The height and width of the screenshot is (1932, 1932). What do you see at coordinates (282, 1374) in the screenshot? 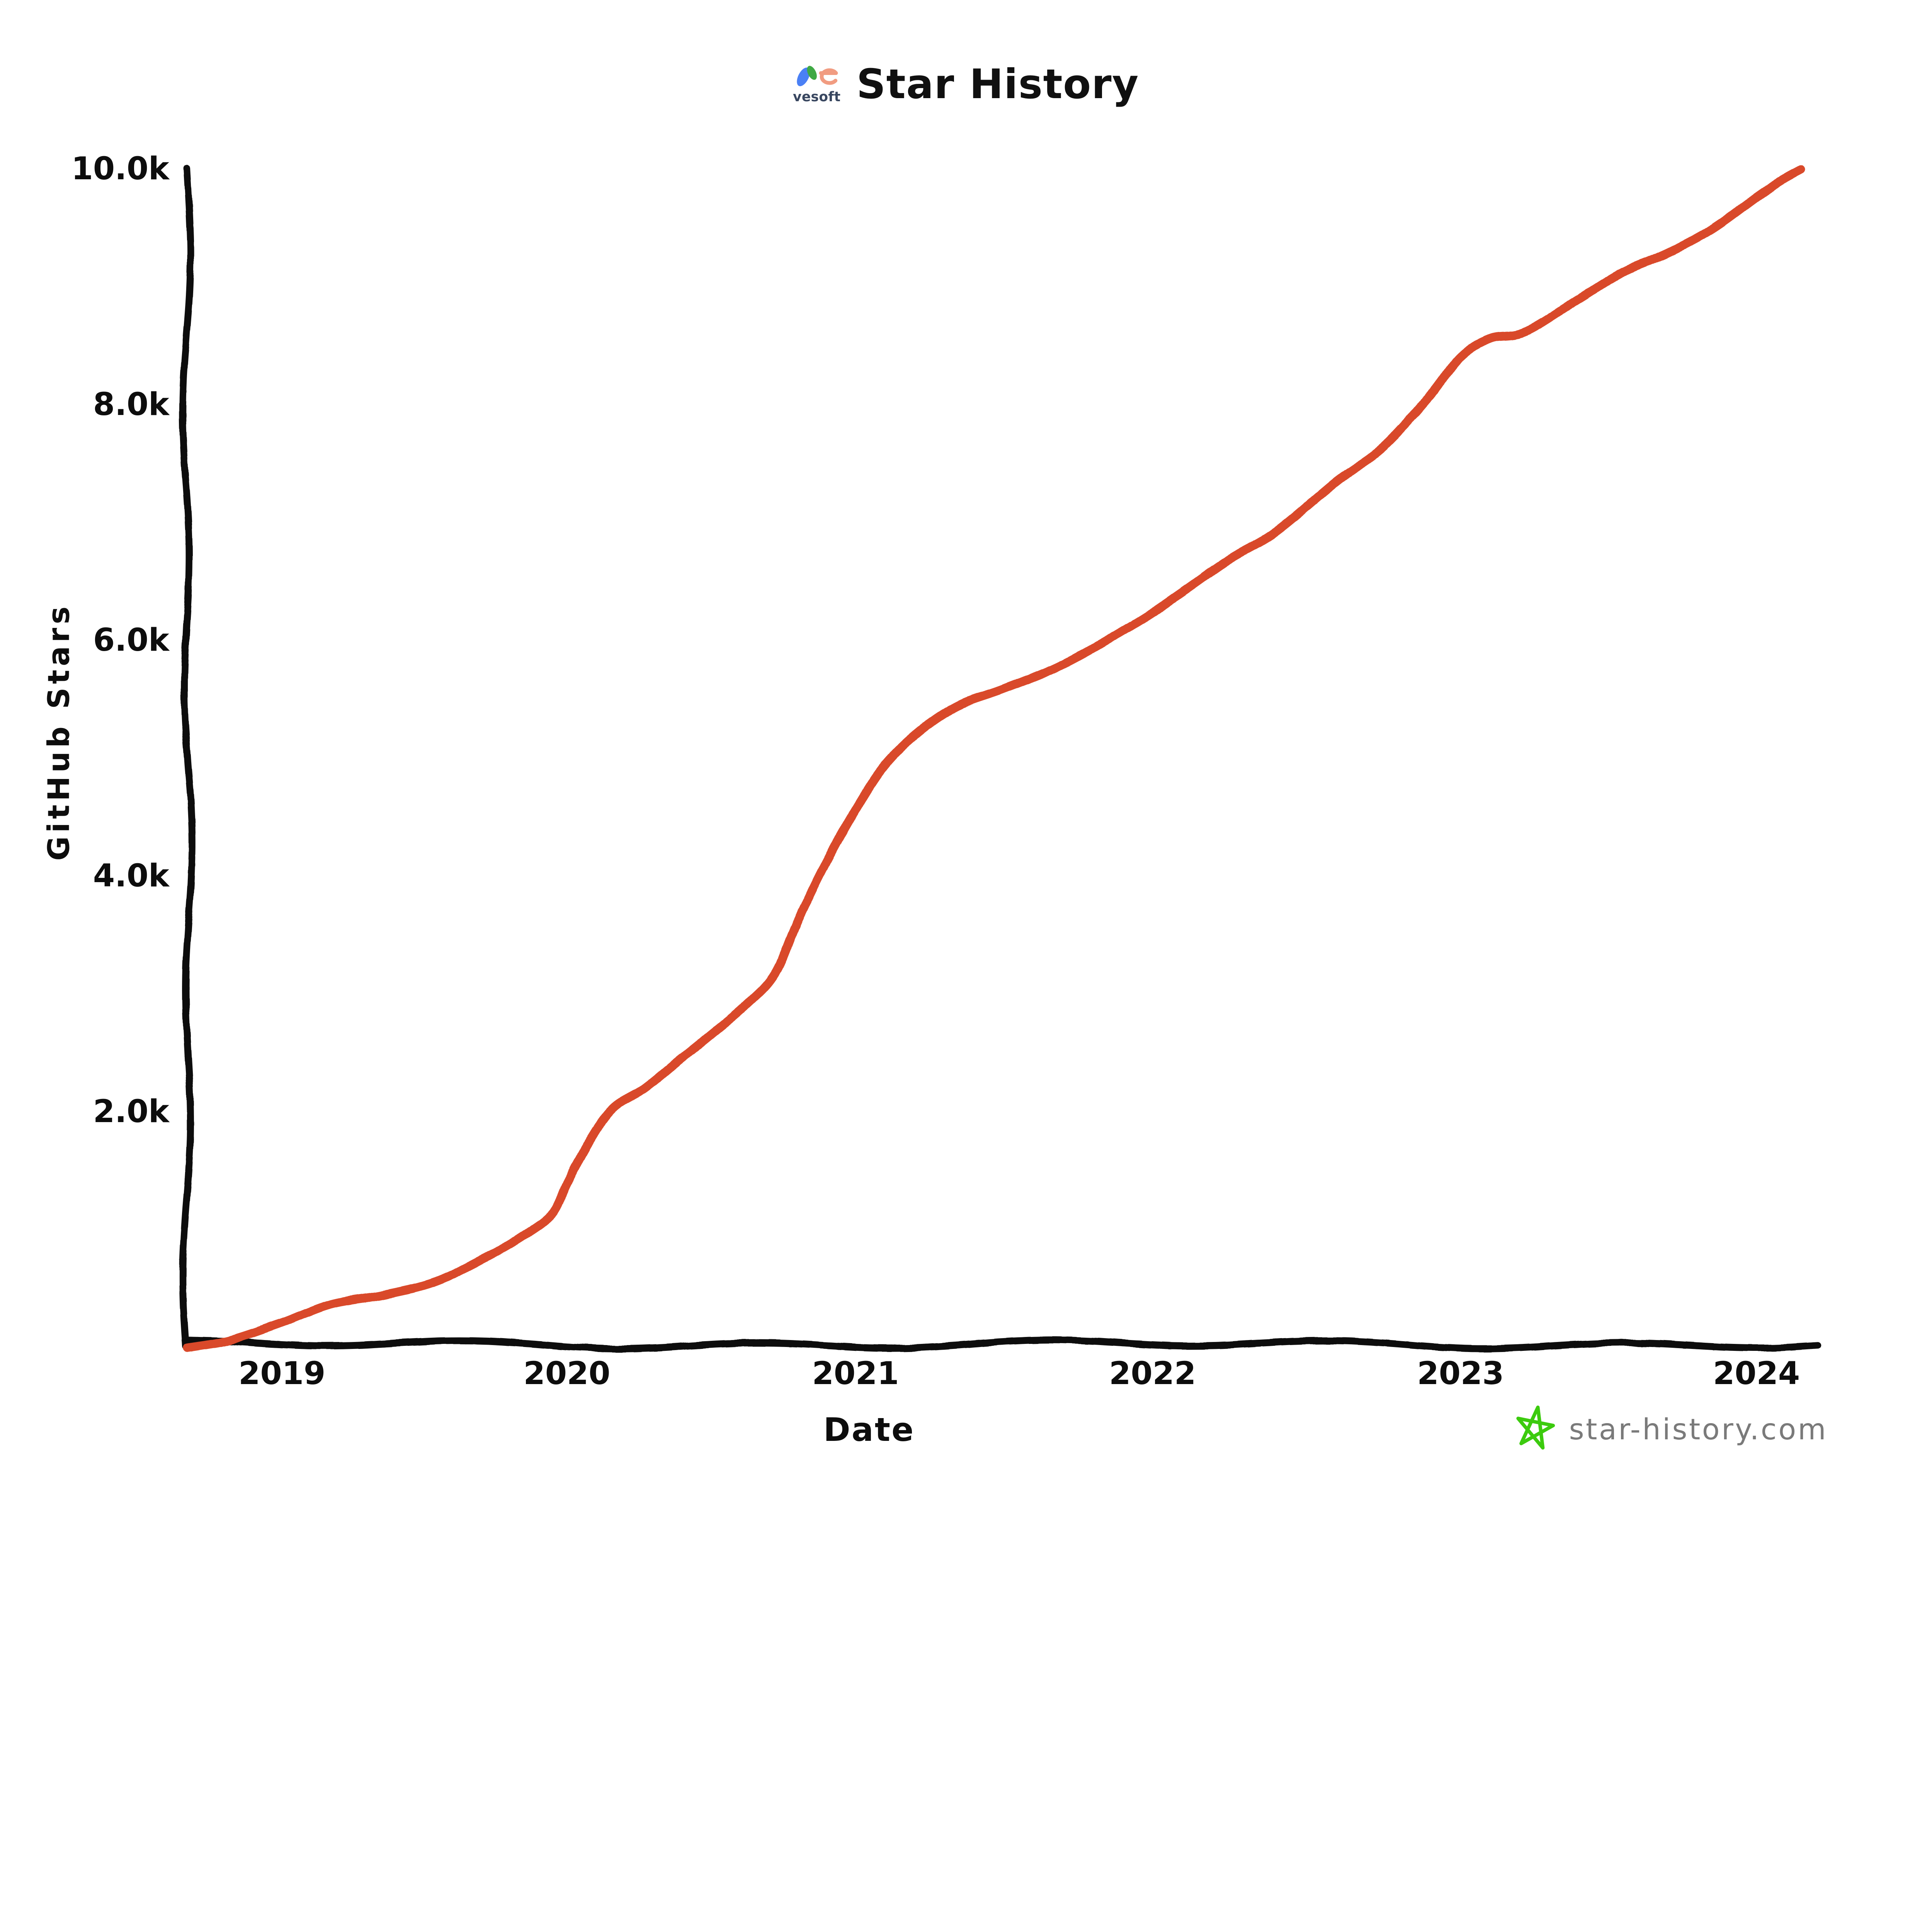
I see `x-axis-tick-2019: 2019` at bounding box center [282, 1374].